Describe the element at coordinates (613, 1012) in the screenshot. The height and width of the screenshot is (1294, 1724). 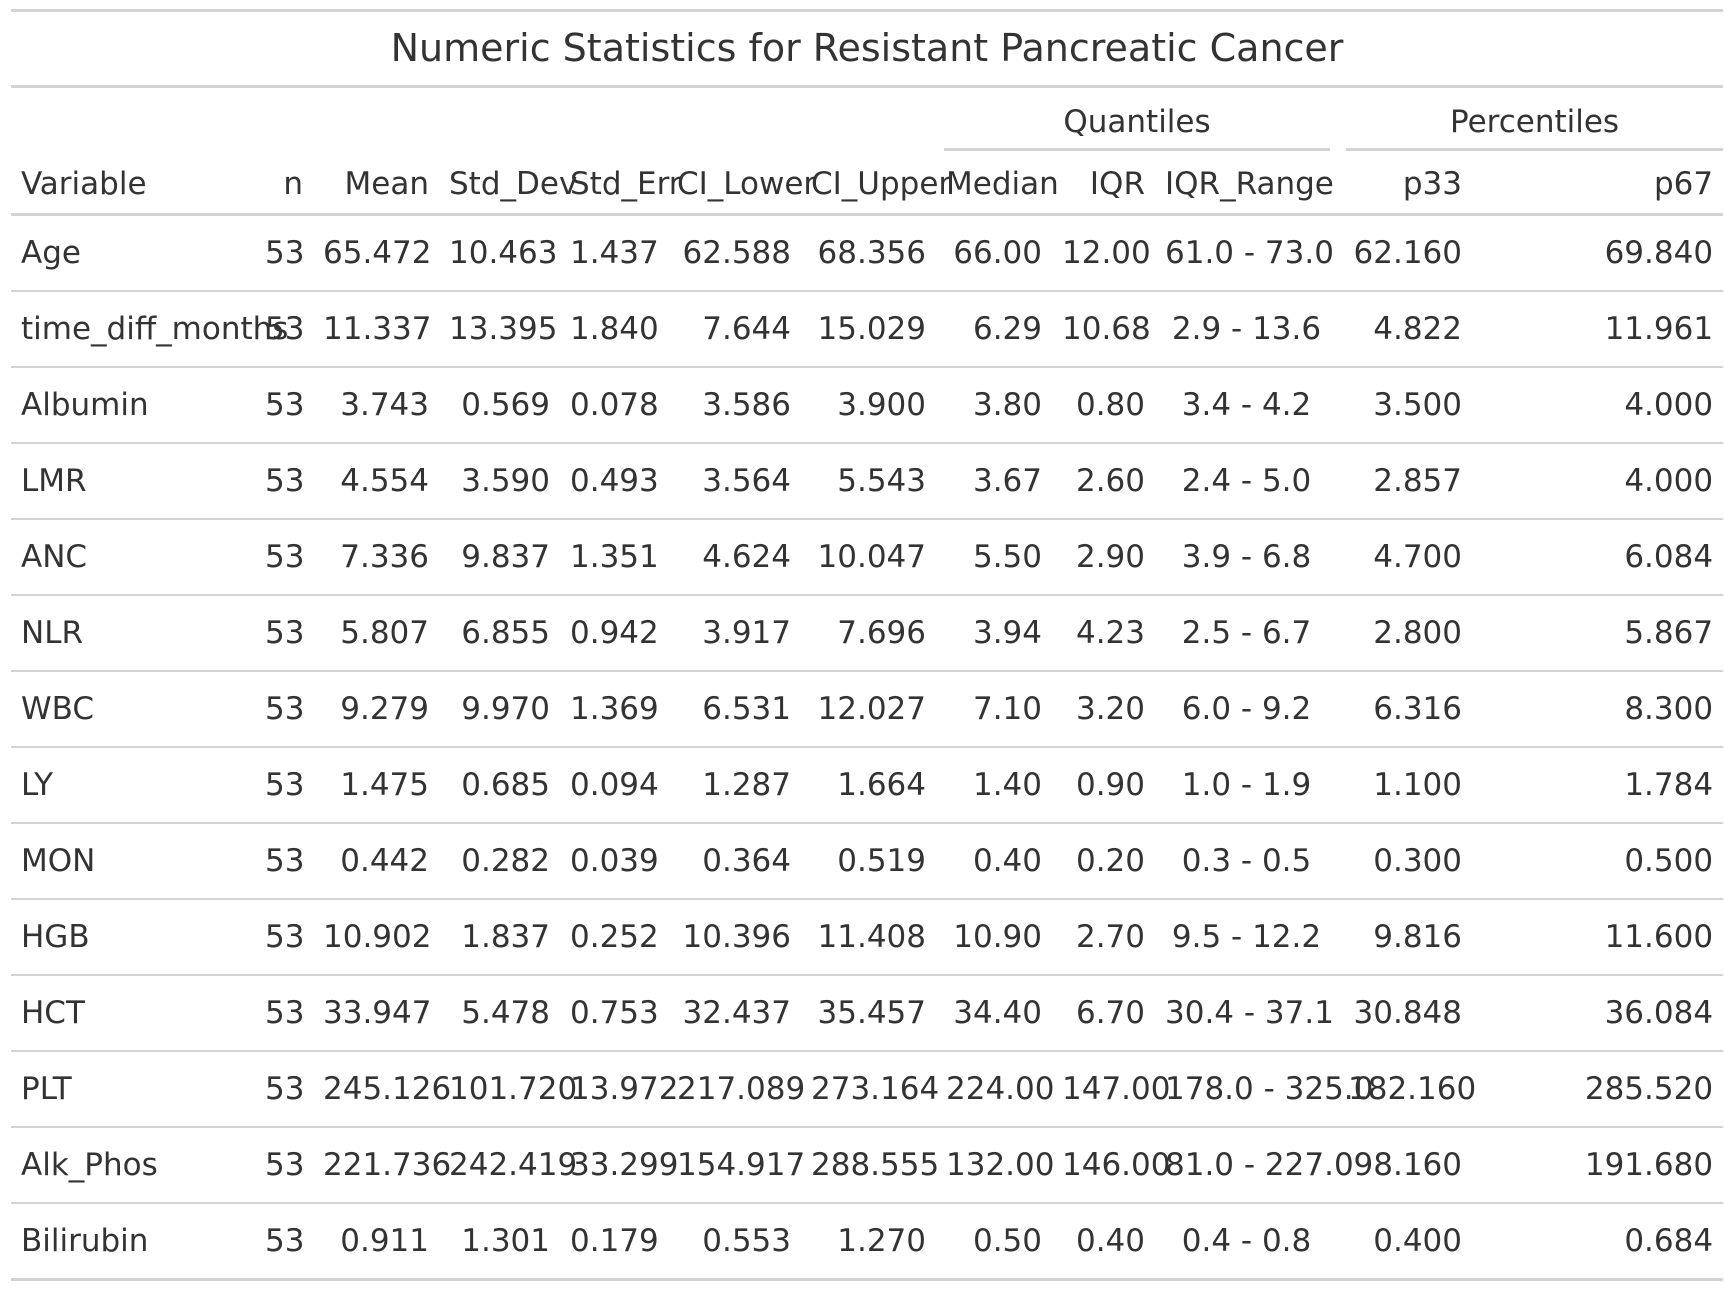
I see `cell-std-err: 0.753` at that location.